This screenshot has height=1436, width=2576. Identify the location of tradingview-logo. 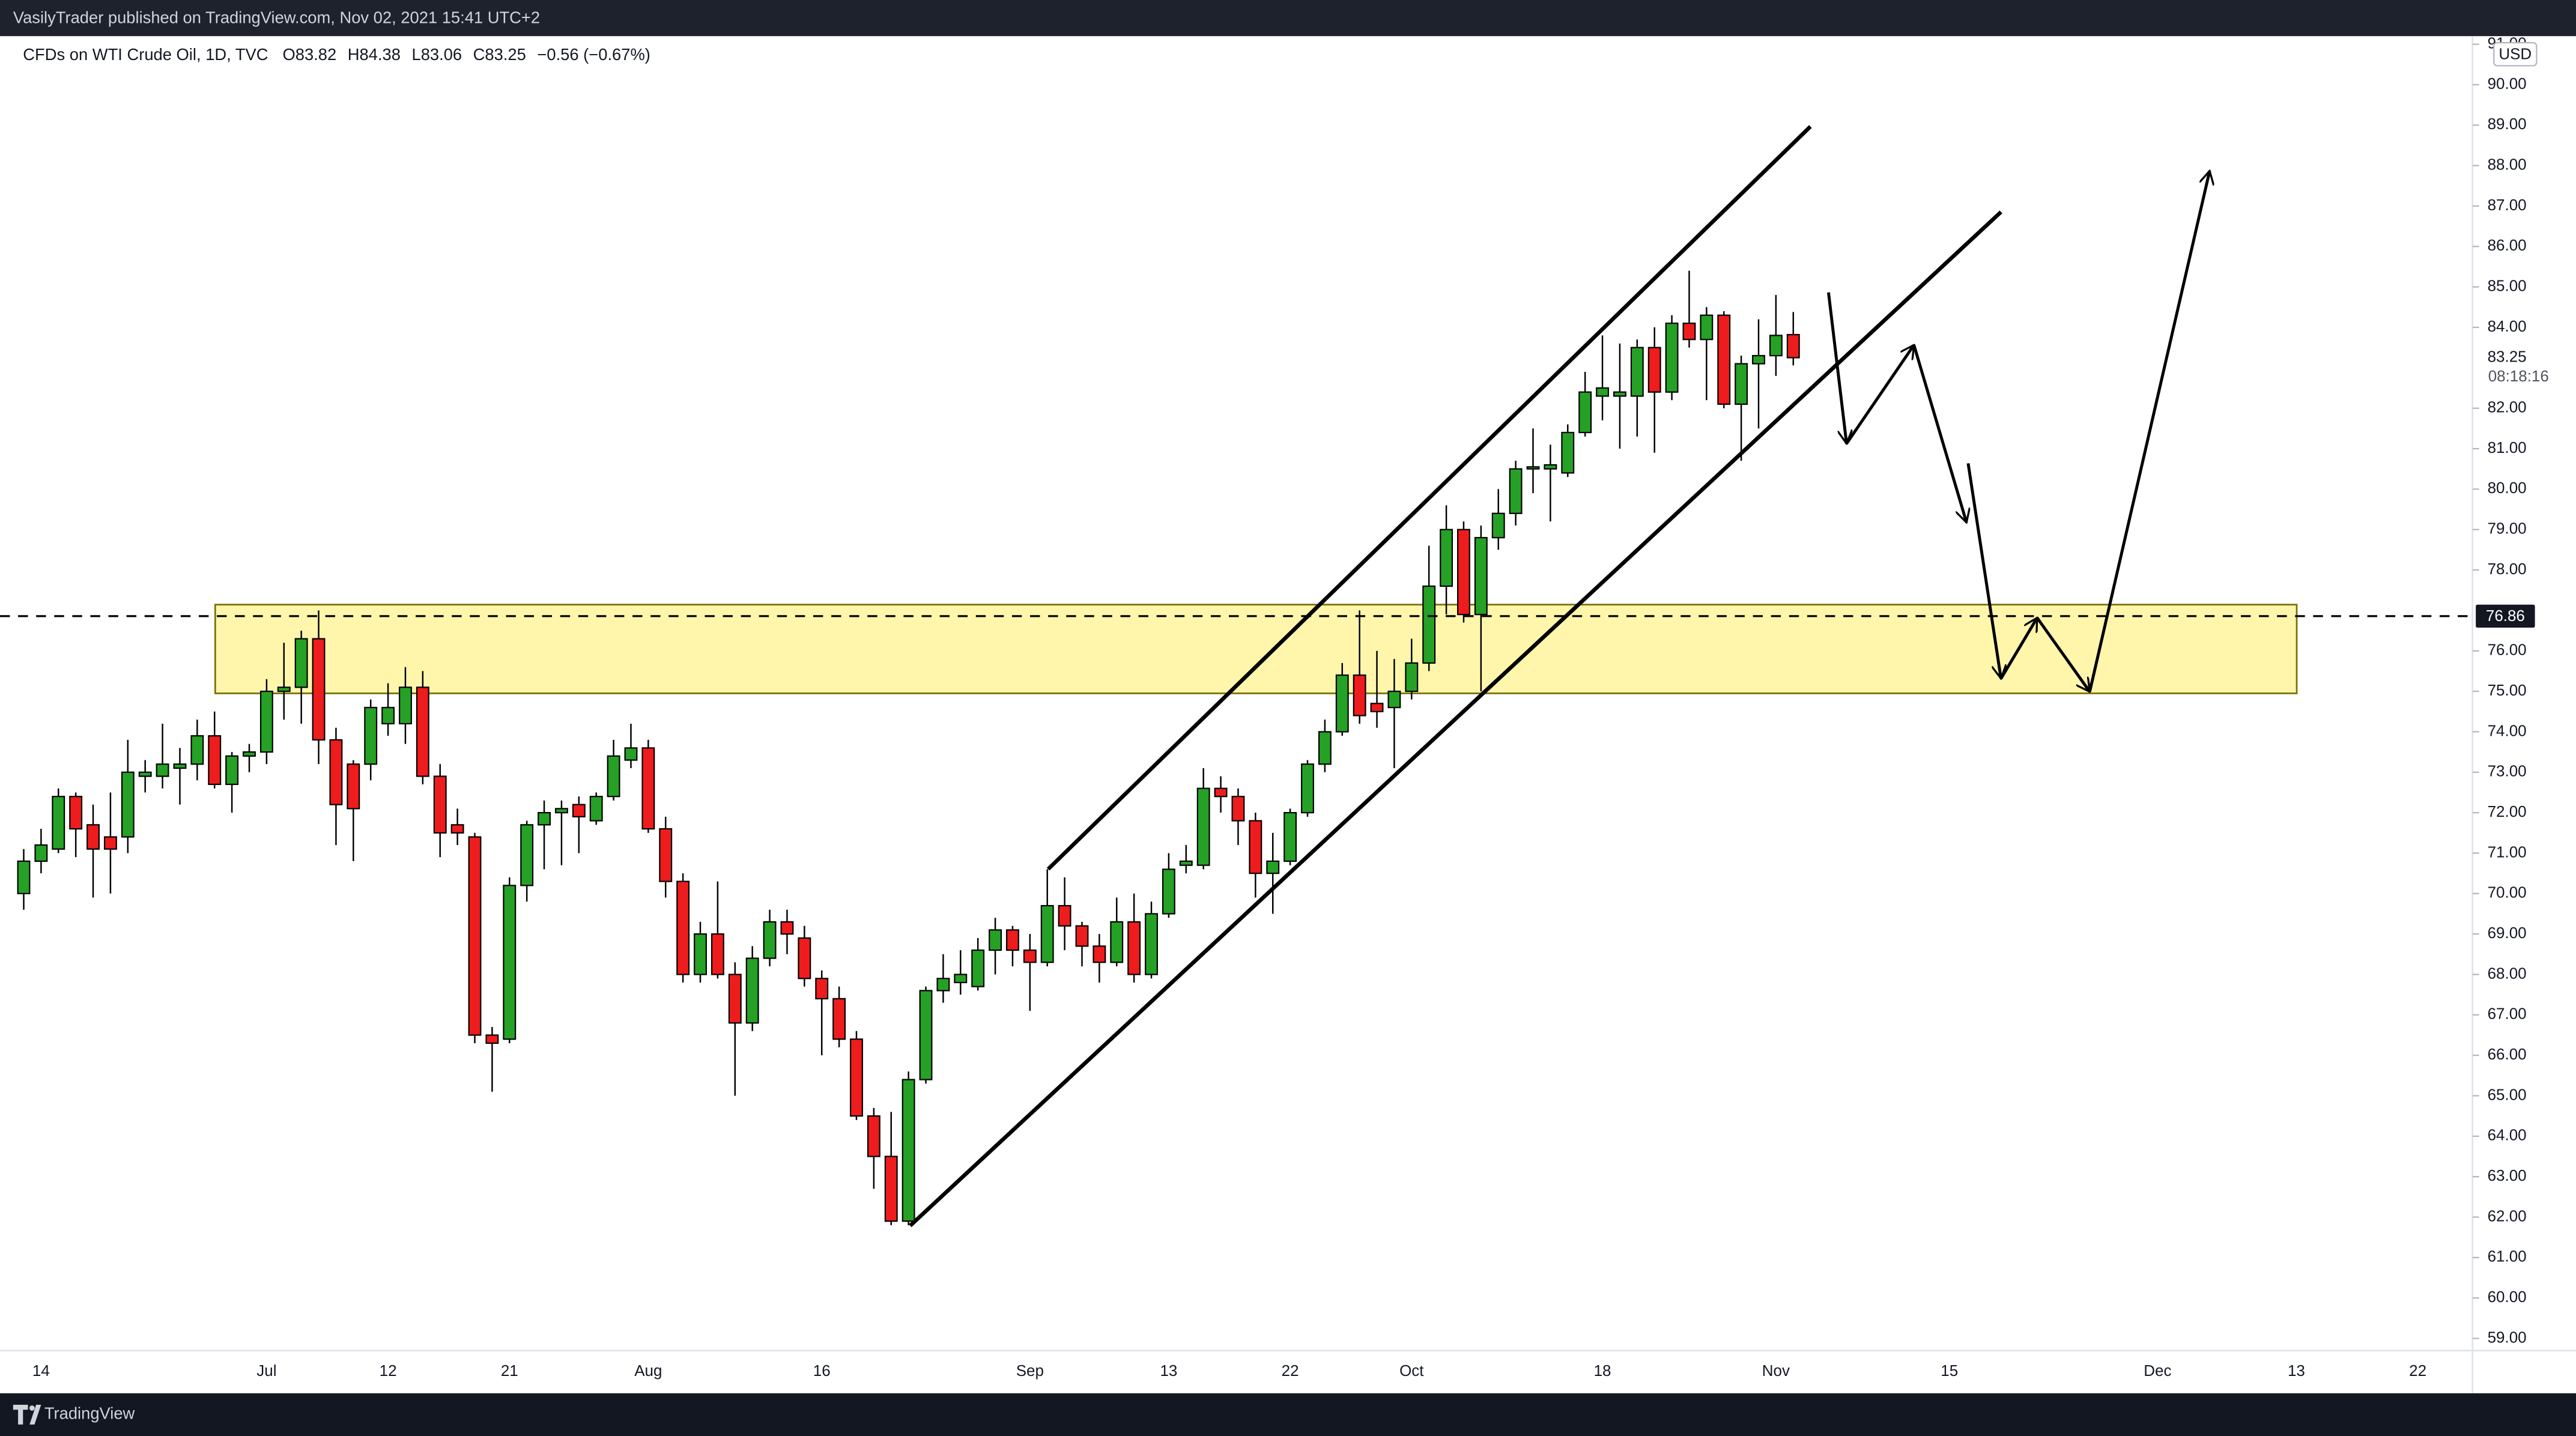
(27, 1415).